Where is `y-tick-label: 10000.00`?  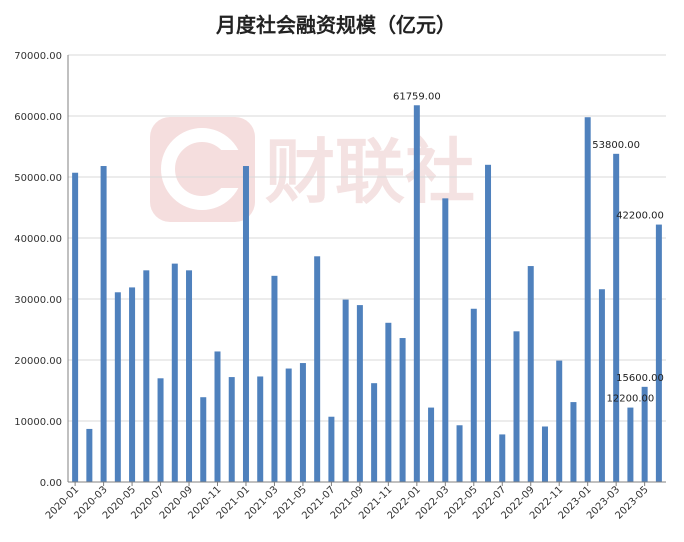 y-tick-label: 10000.00 is located at coordinates (38, 422).